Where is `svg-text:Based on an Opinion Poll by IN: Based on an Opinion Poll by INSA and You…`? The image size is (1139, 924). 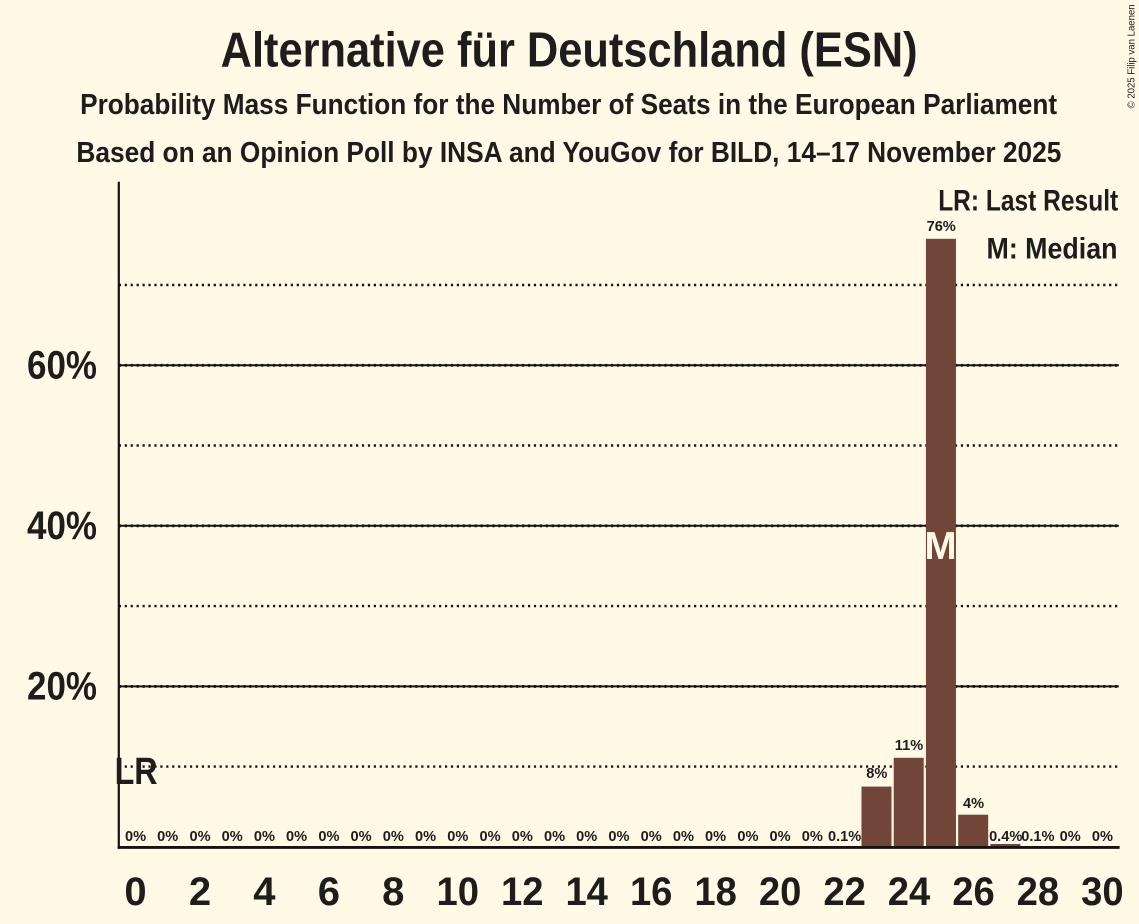
svg-text:Based on an Opinion Poll by IN: Based on an Opinion Poll by INSA and You… is located at coordinates (568, 153).